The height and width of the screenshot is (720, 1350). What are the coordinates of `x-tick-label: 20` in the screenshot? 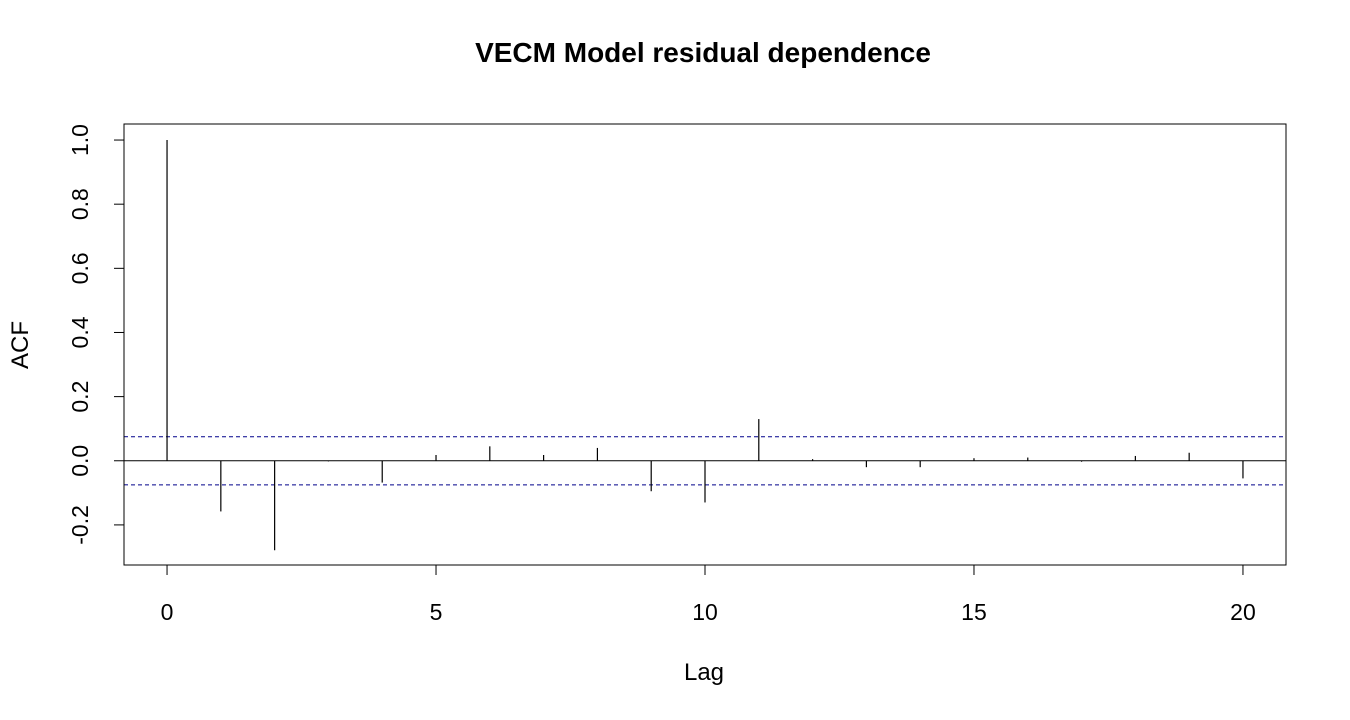 It's located at (1243, 612).